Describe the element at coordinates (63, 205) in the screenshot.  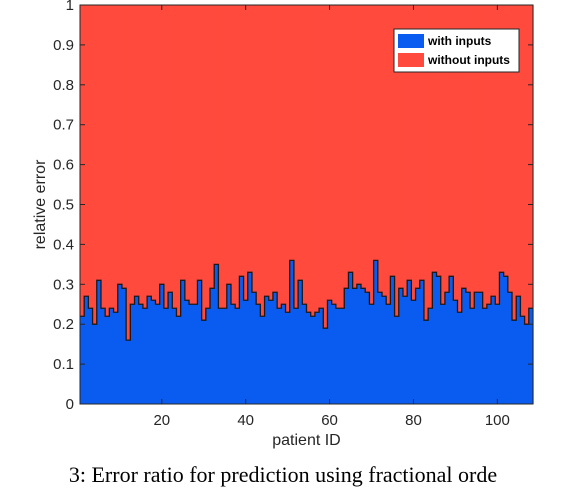
I see `y-tick-label: 0.5` at that location.